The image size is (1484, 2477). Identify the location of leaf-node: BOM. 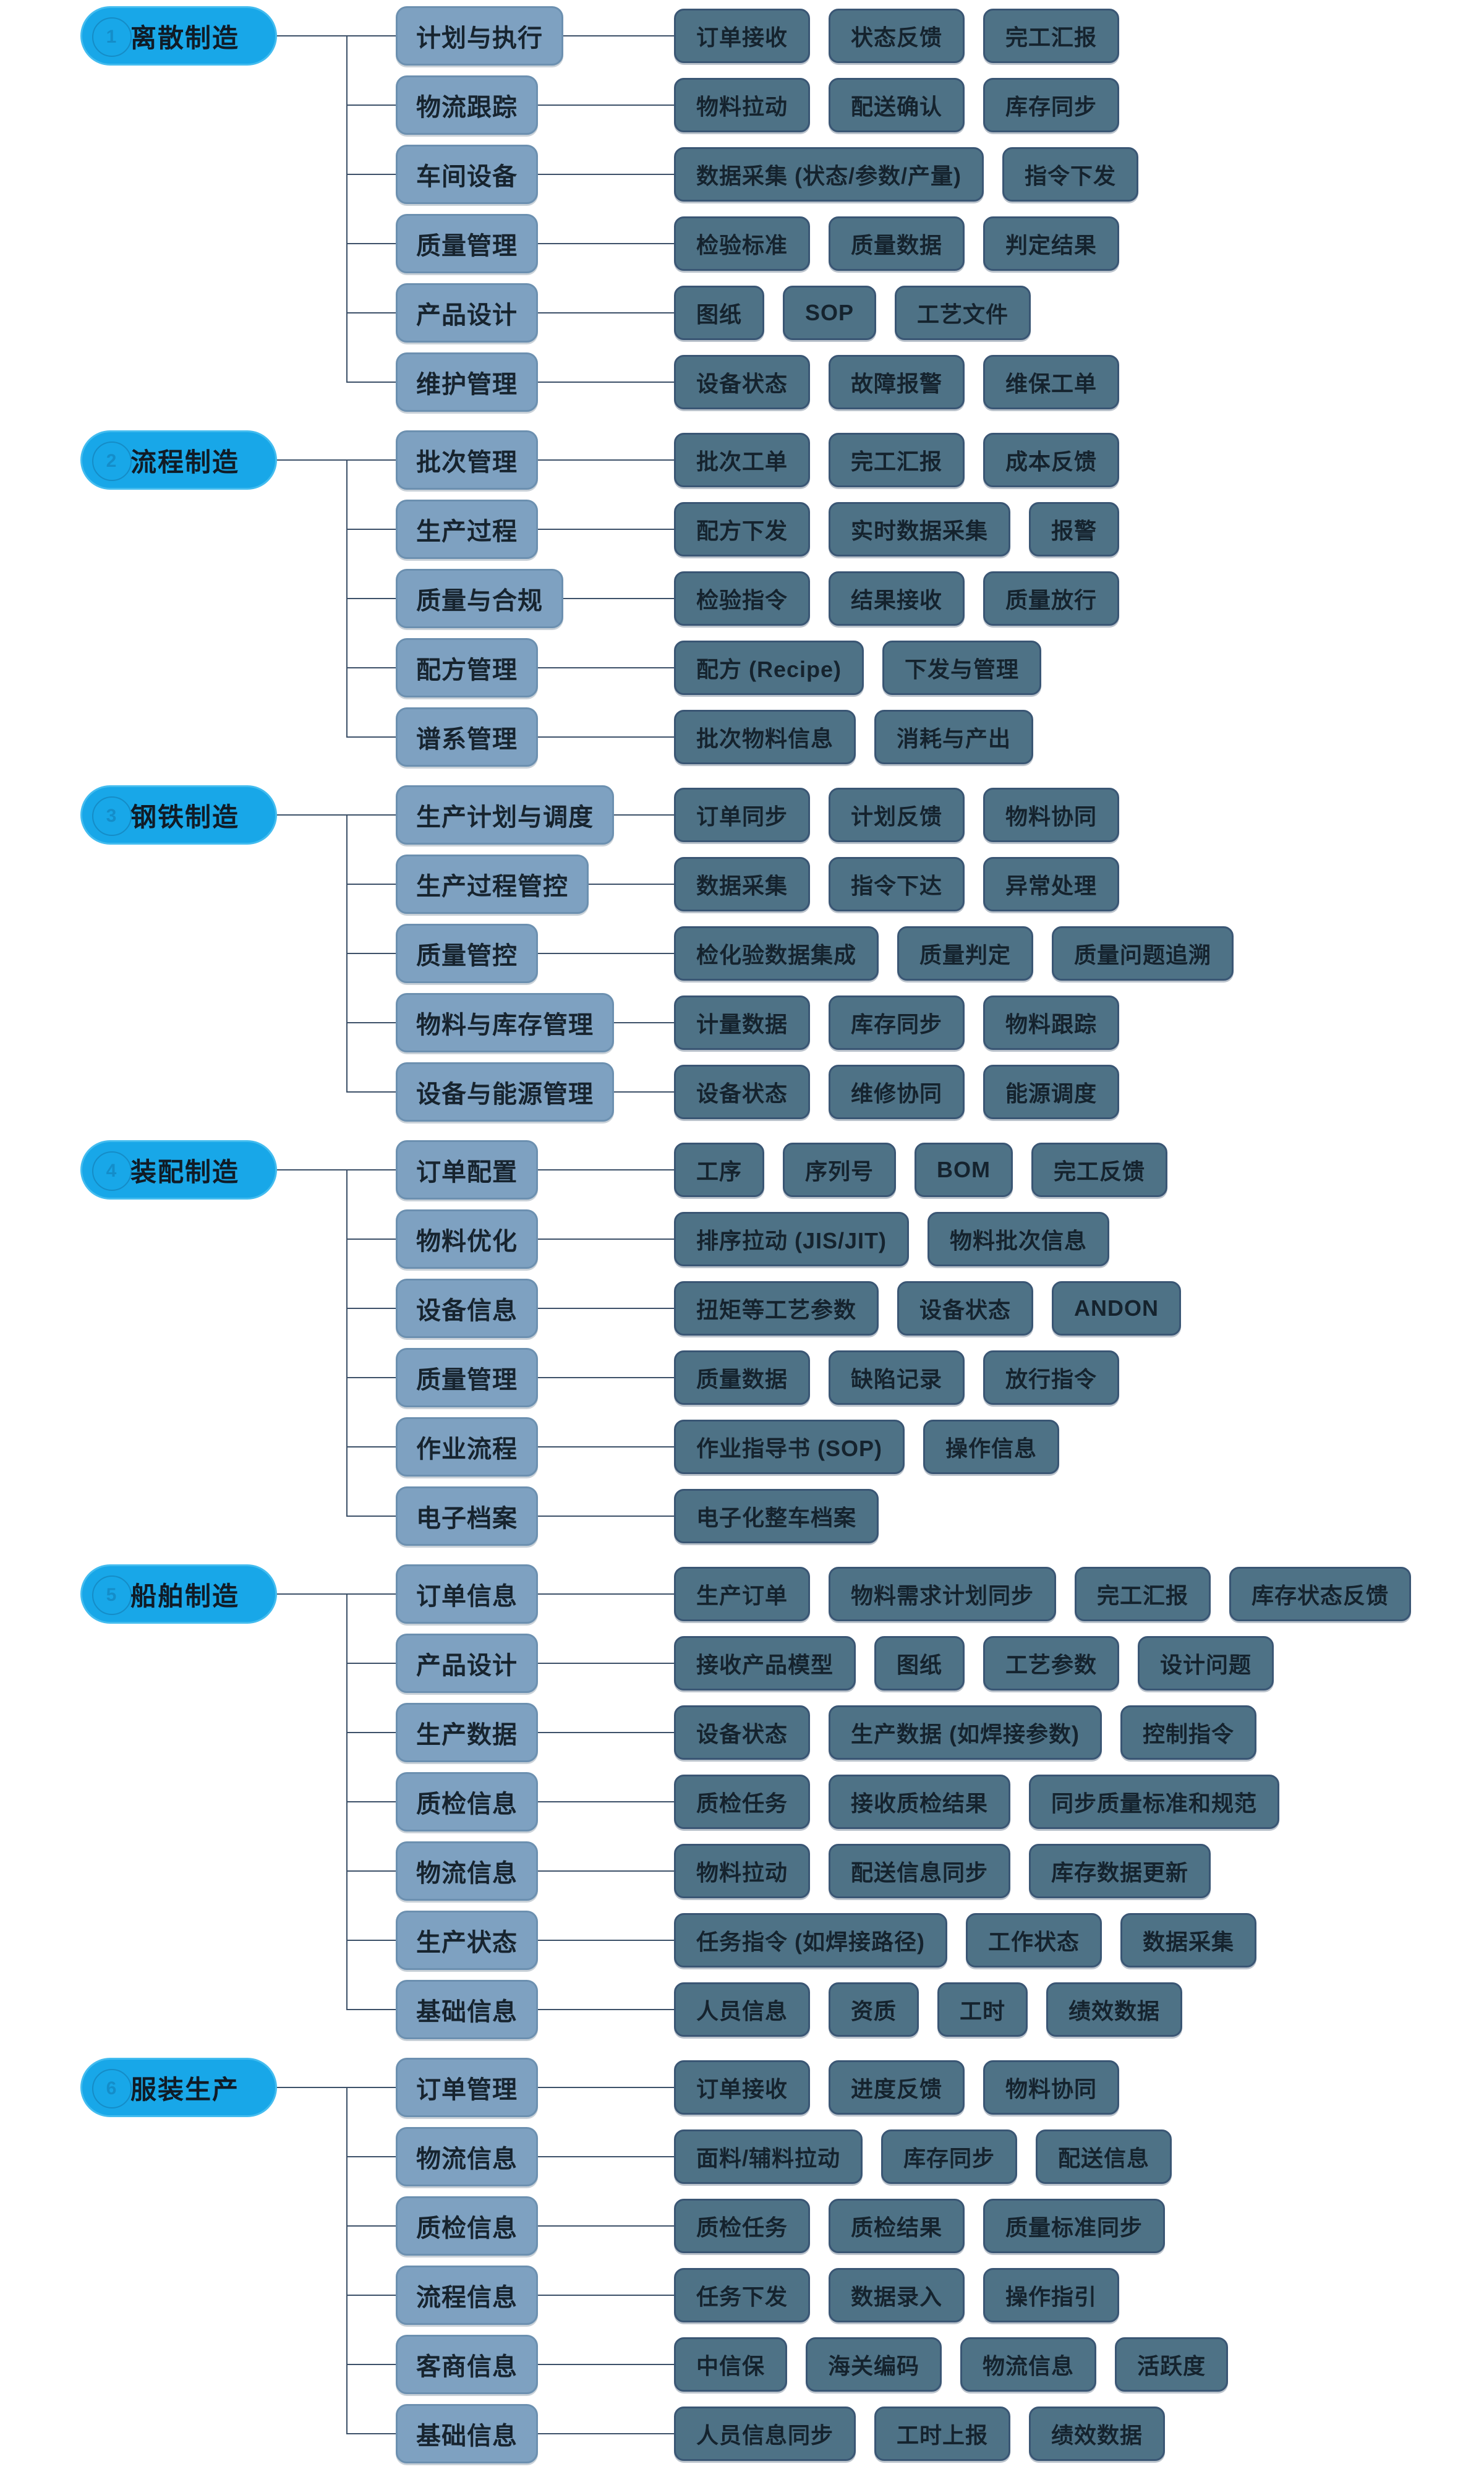
(964, 1170).